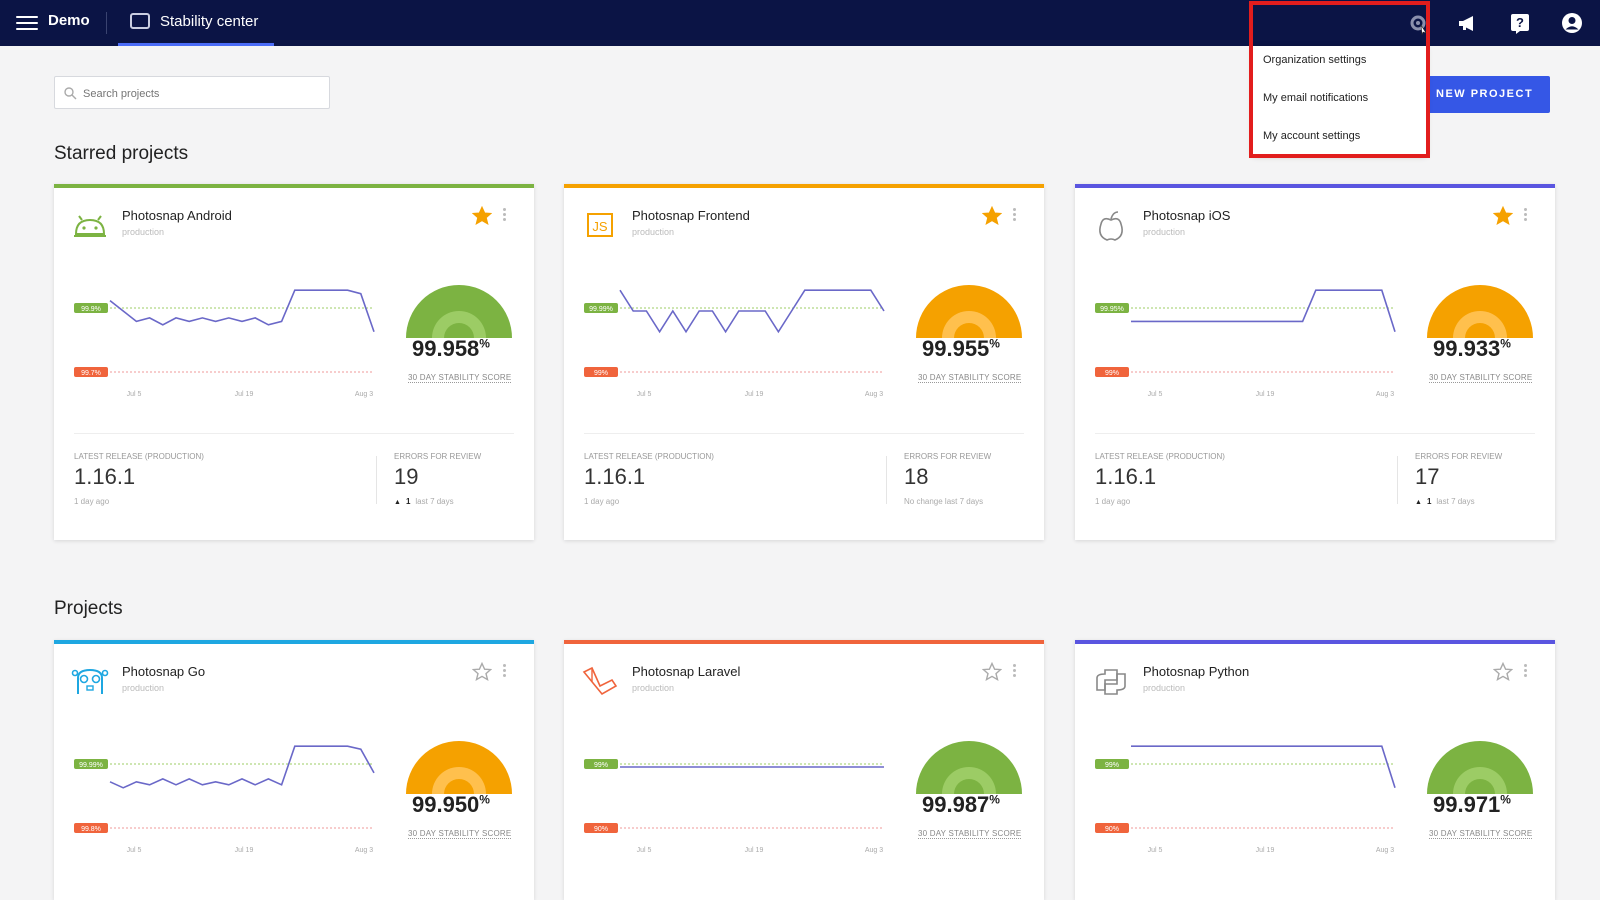  Describe the element at coordinates (1418, 23) in the screenshot. I see `settings-icon` at that location.